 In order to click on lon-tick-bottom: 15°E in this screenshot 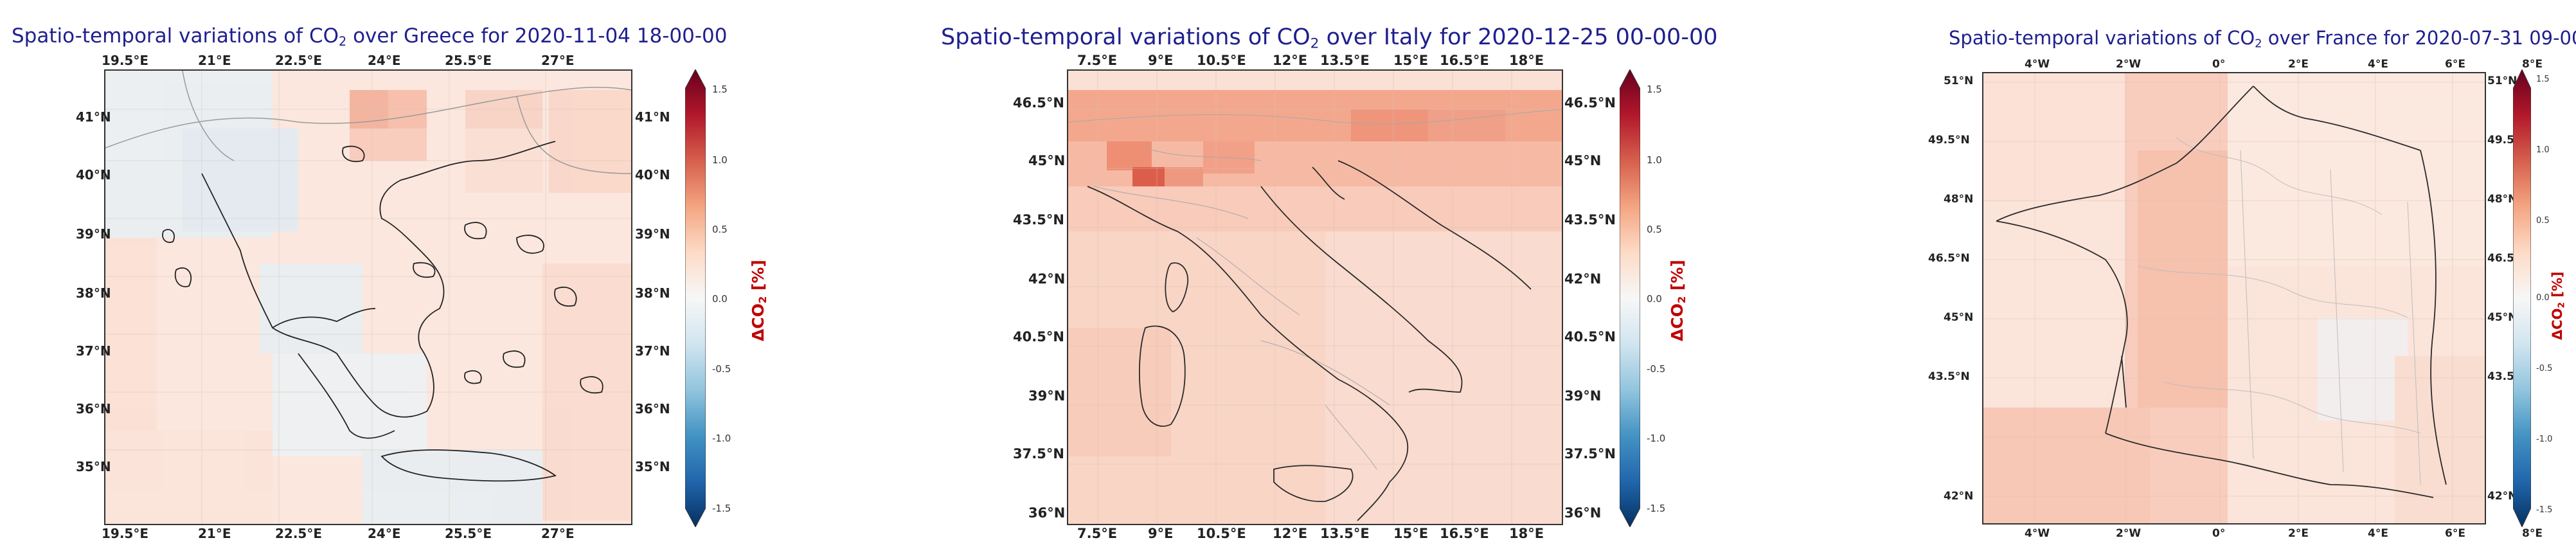, I will do `click(1411, 533)`.